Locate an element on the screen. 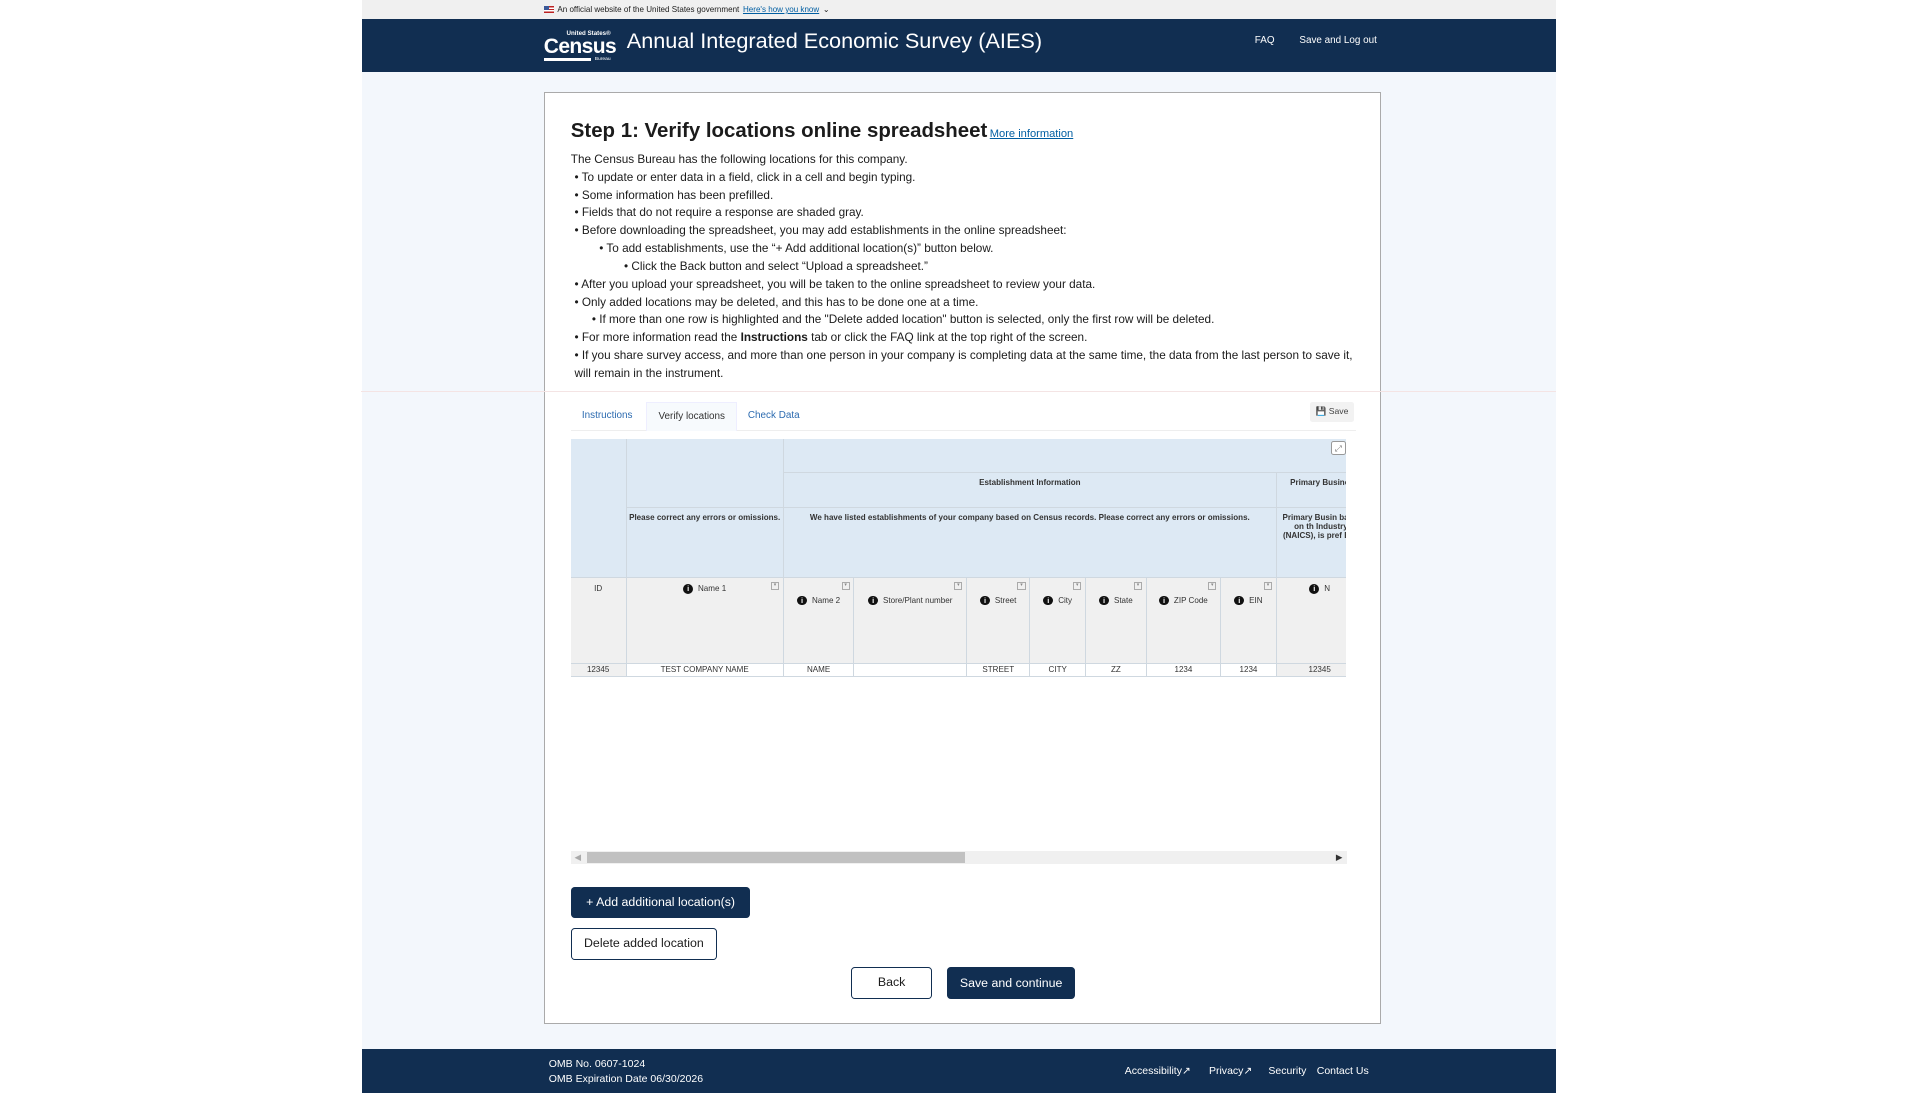 The image size is (1920, 1093). tab-check-data: Check Data is located at coordinates (773, 416).